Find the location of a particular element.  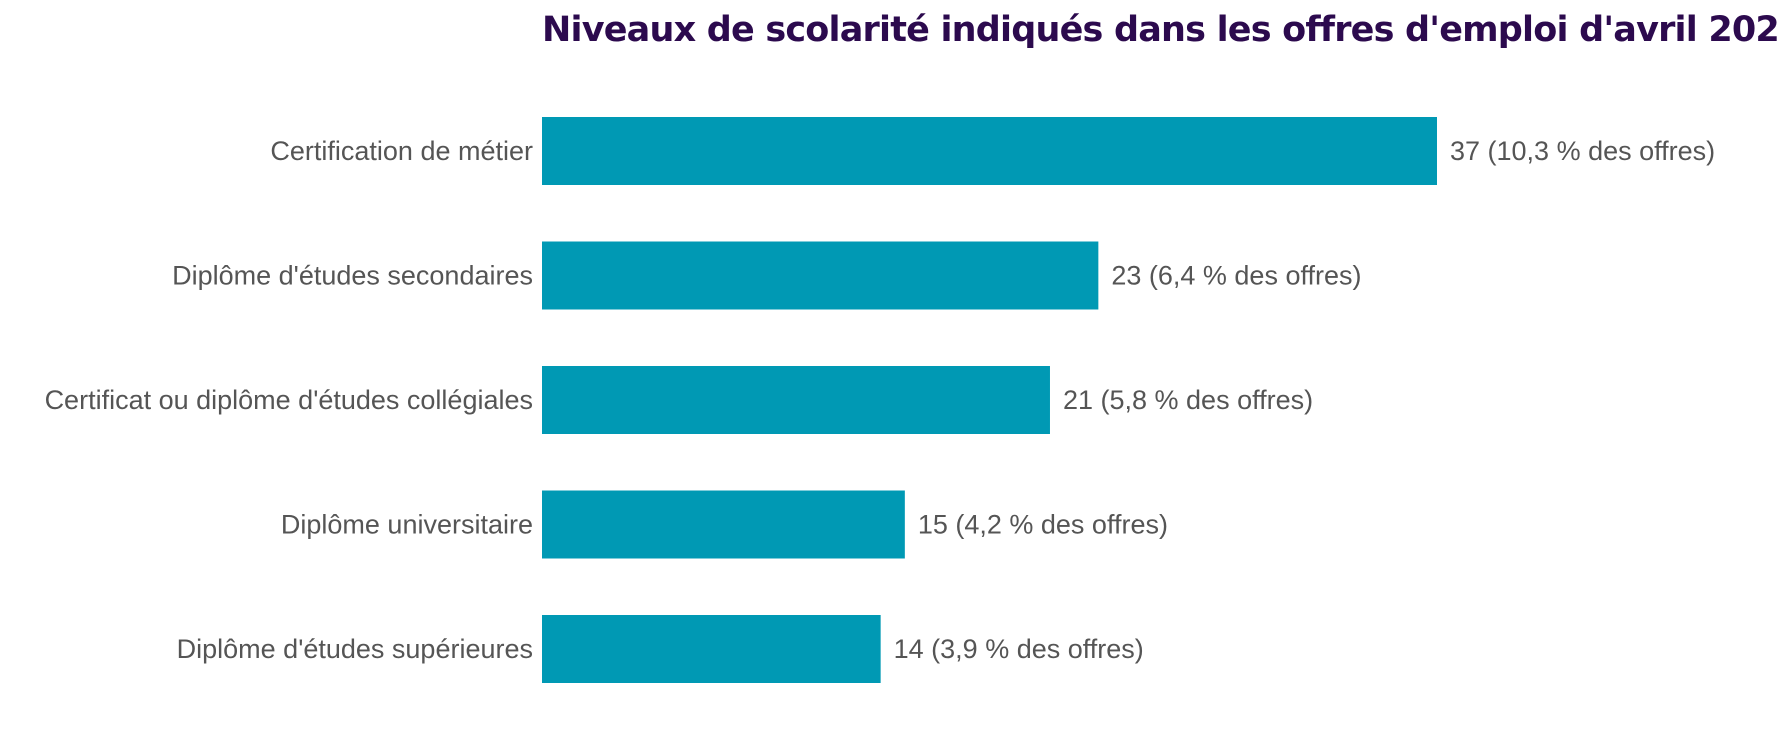

category-label: Diplôme d'études supérieures is located at coordinates (355, 649).